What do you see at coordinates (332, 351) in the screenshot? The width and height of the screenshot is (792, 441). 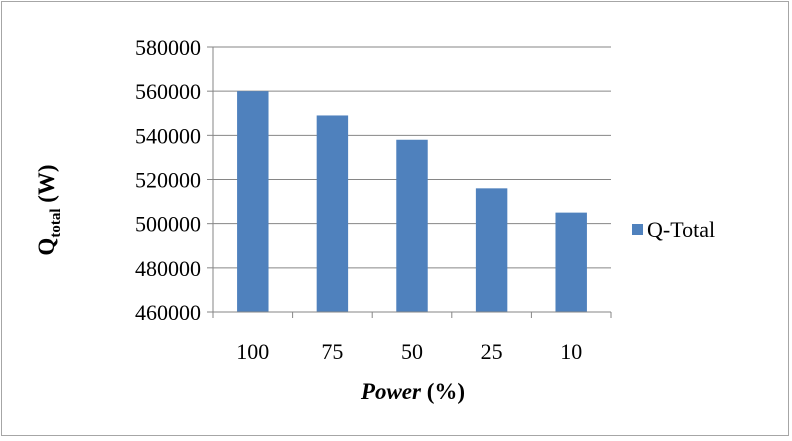 I see `x-tick-label: 75` at bounding box center [332, 351].